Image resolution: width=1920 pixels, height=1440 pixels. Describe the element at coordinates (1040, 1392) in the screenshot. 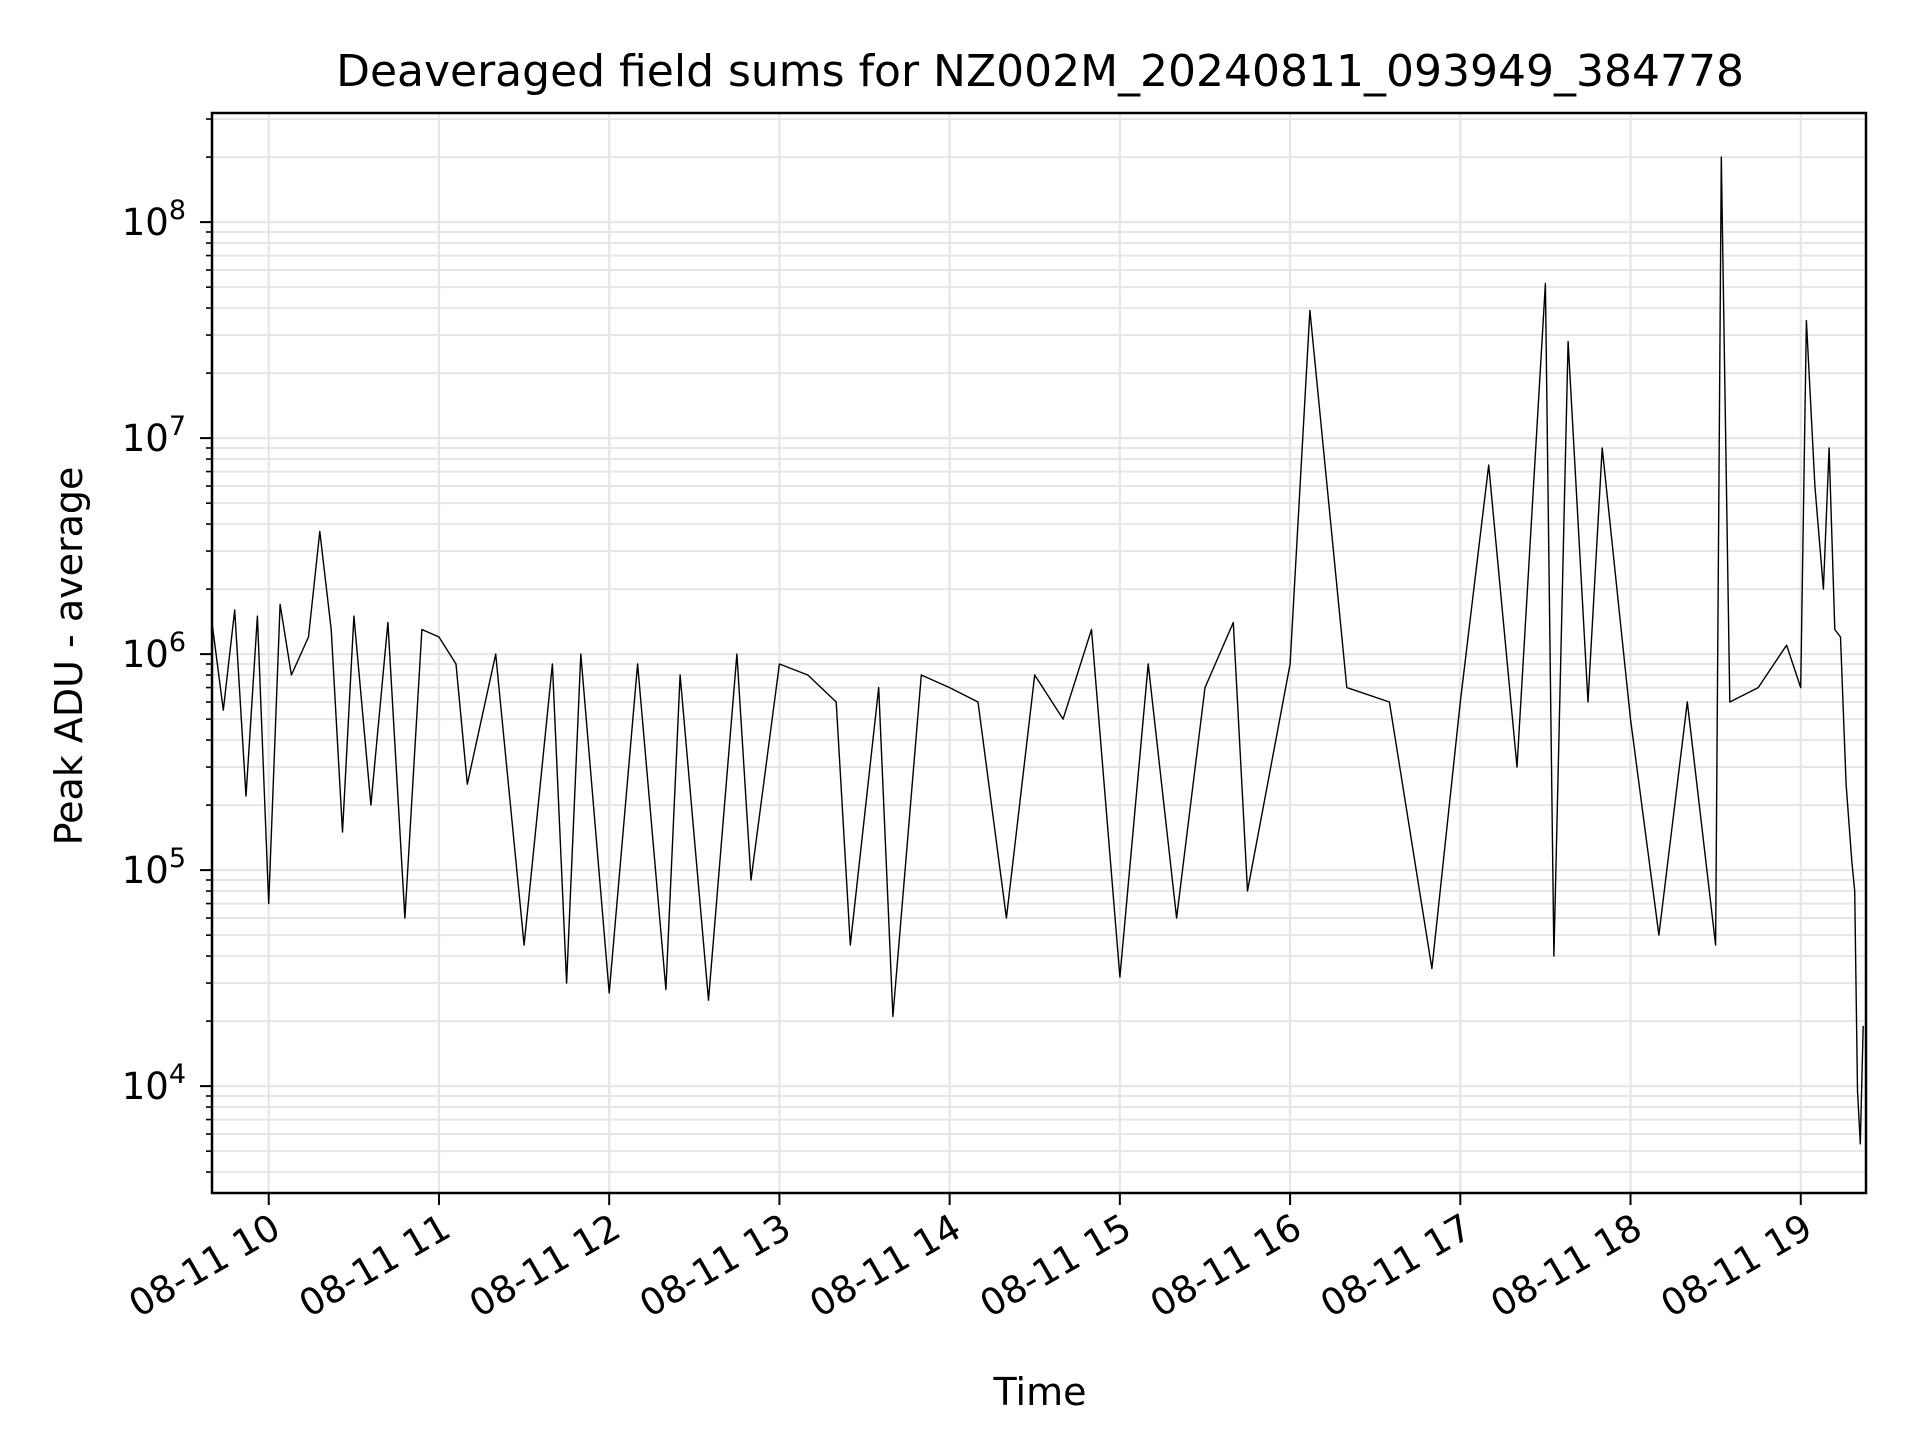

I see `x-axis-label: Time` at that location.